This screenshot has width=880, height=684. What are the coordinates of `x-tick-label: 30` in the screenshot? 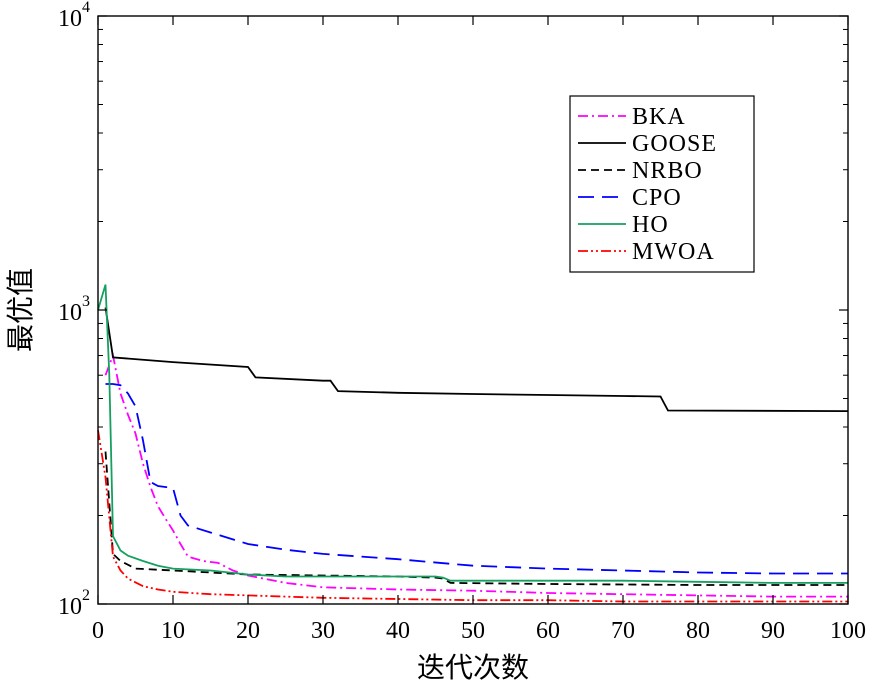 It's located at (323, 631).